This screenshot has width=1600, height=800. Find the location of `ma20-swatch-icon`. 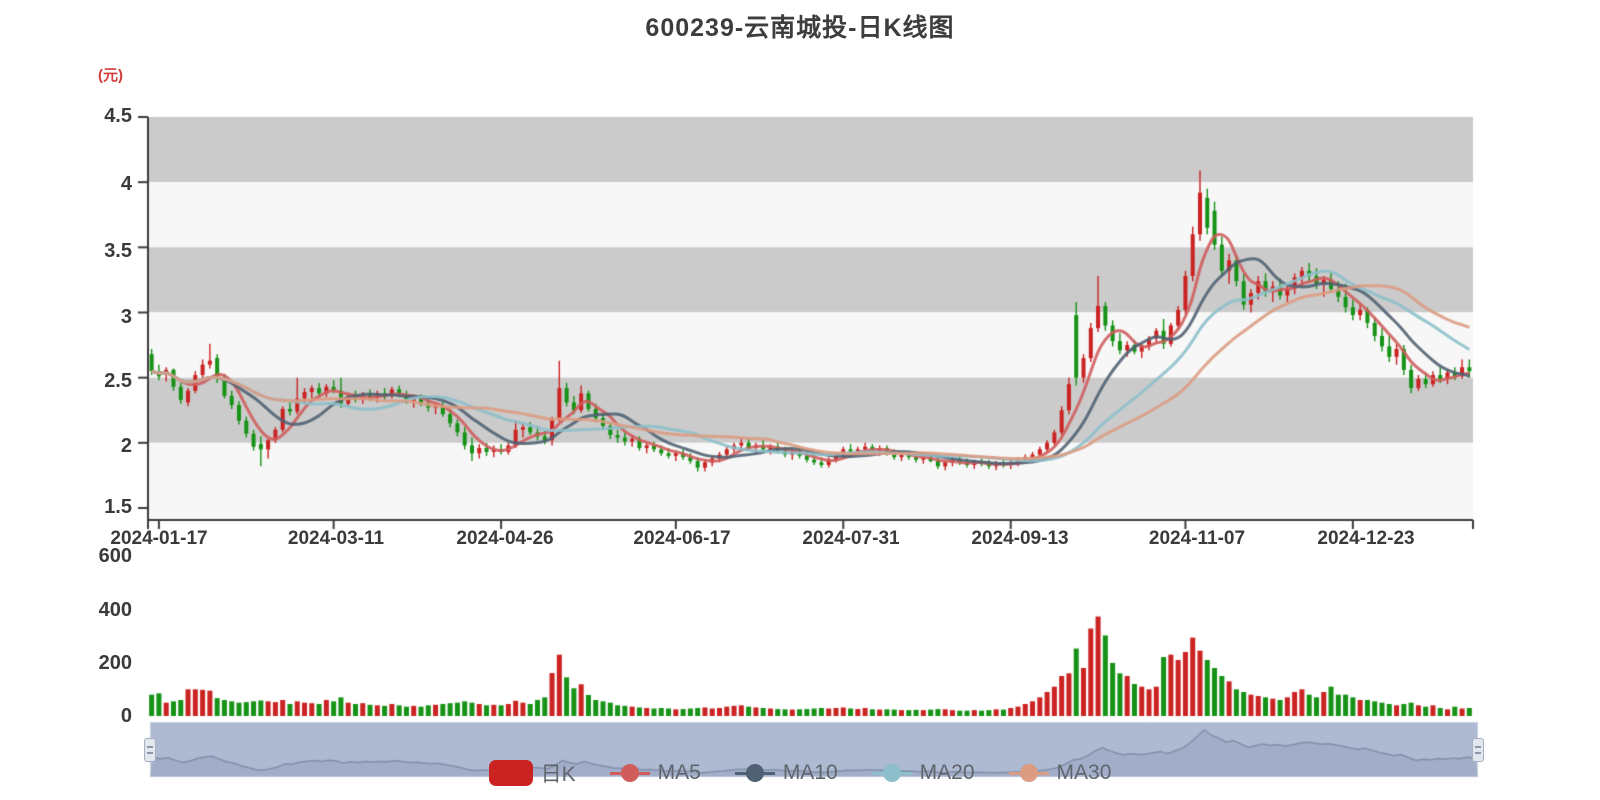

ma20-swatch-icon is located at coordinates (891, 773).